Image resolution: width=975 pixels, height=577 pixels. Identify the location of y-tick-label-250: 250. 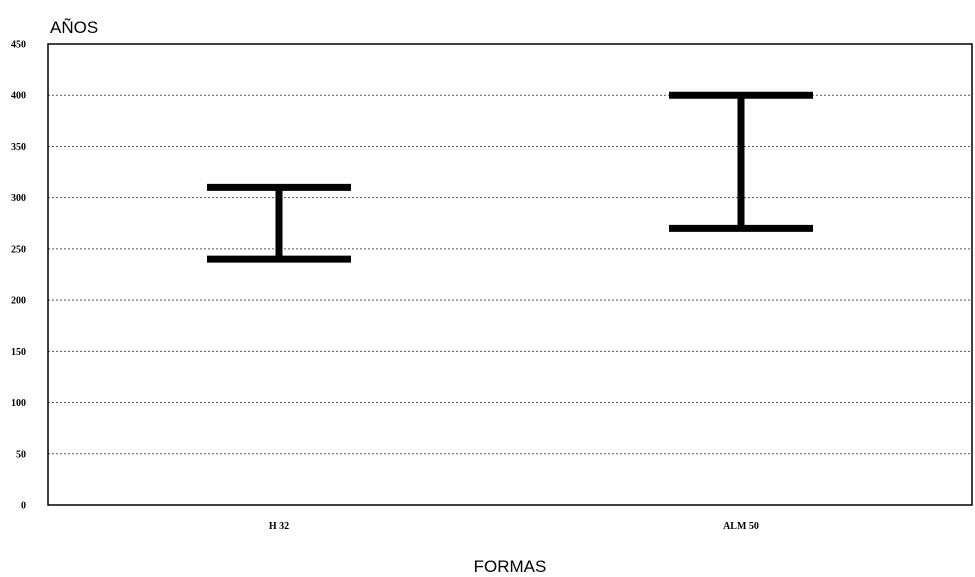
(18, 249).